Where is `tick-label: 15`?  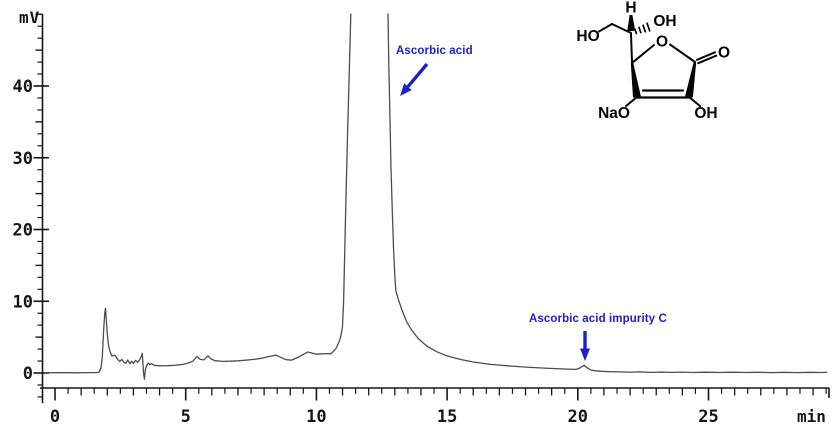
tick-label: 15 is located at coordinates (447, 416).